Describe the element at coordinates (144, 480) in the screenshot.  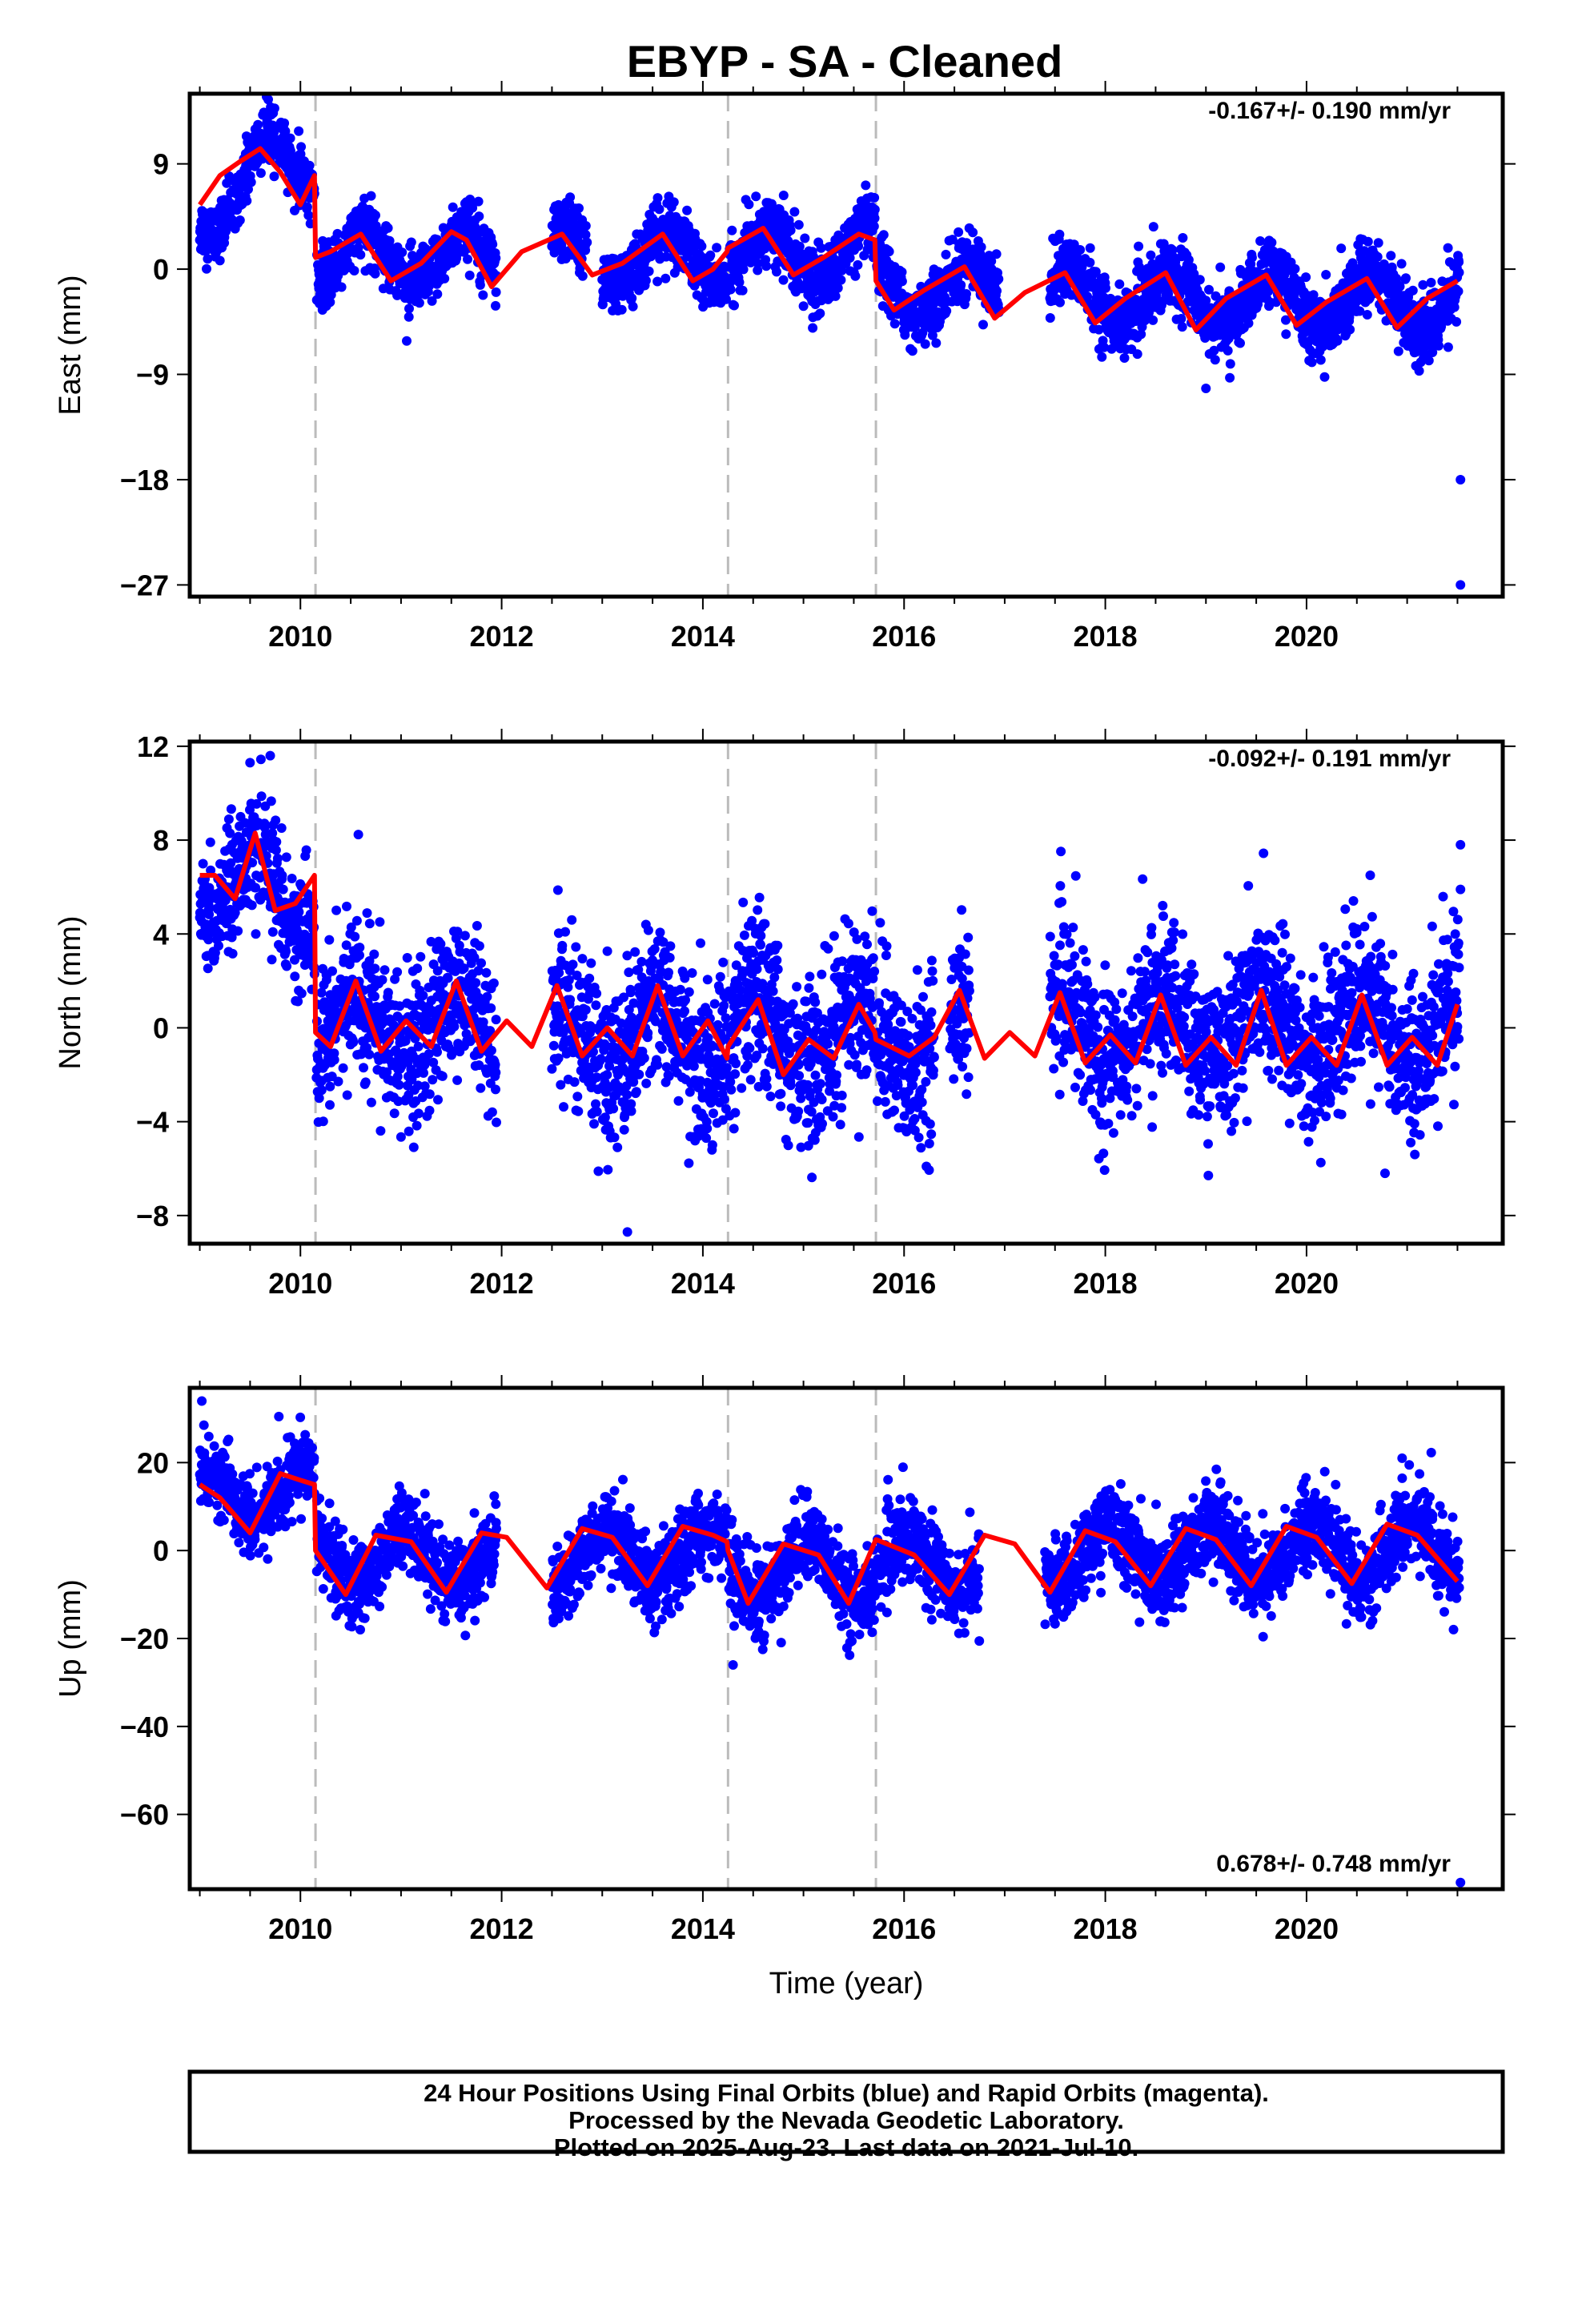
I see `y-tick-label: −18` at that location.